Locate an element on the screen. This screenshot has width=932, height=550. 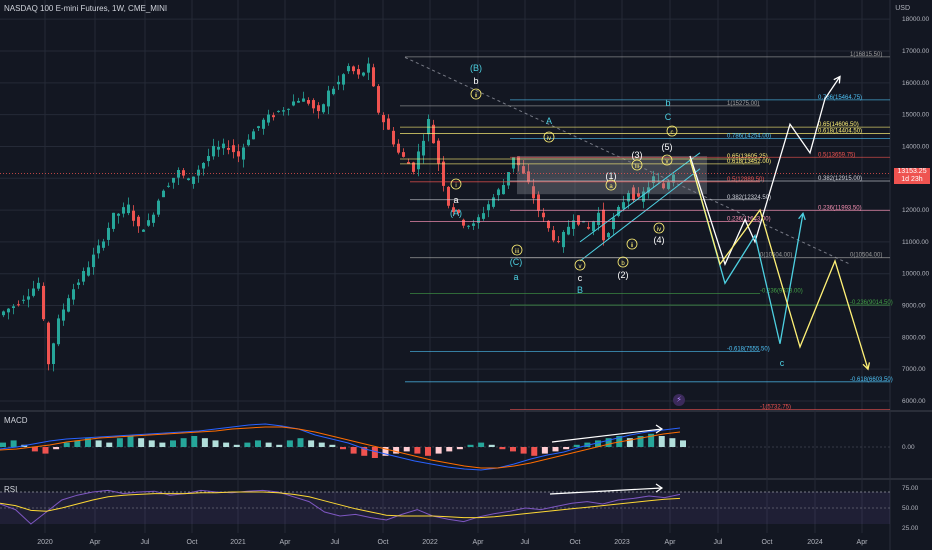
x-tick-label: Jul is located at coordinates (718, 542).